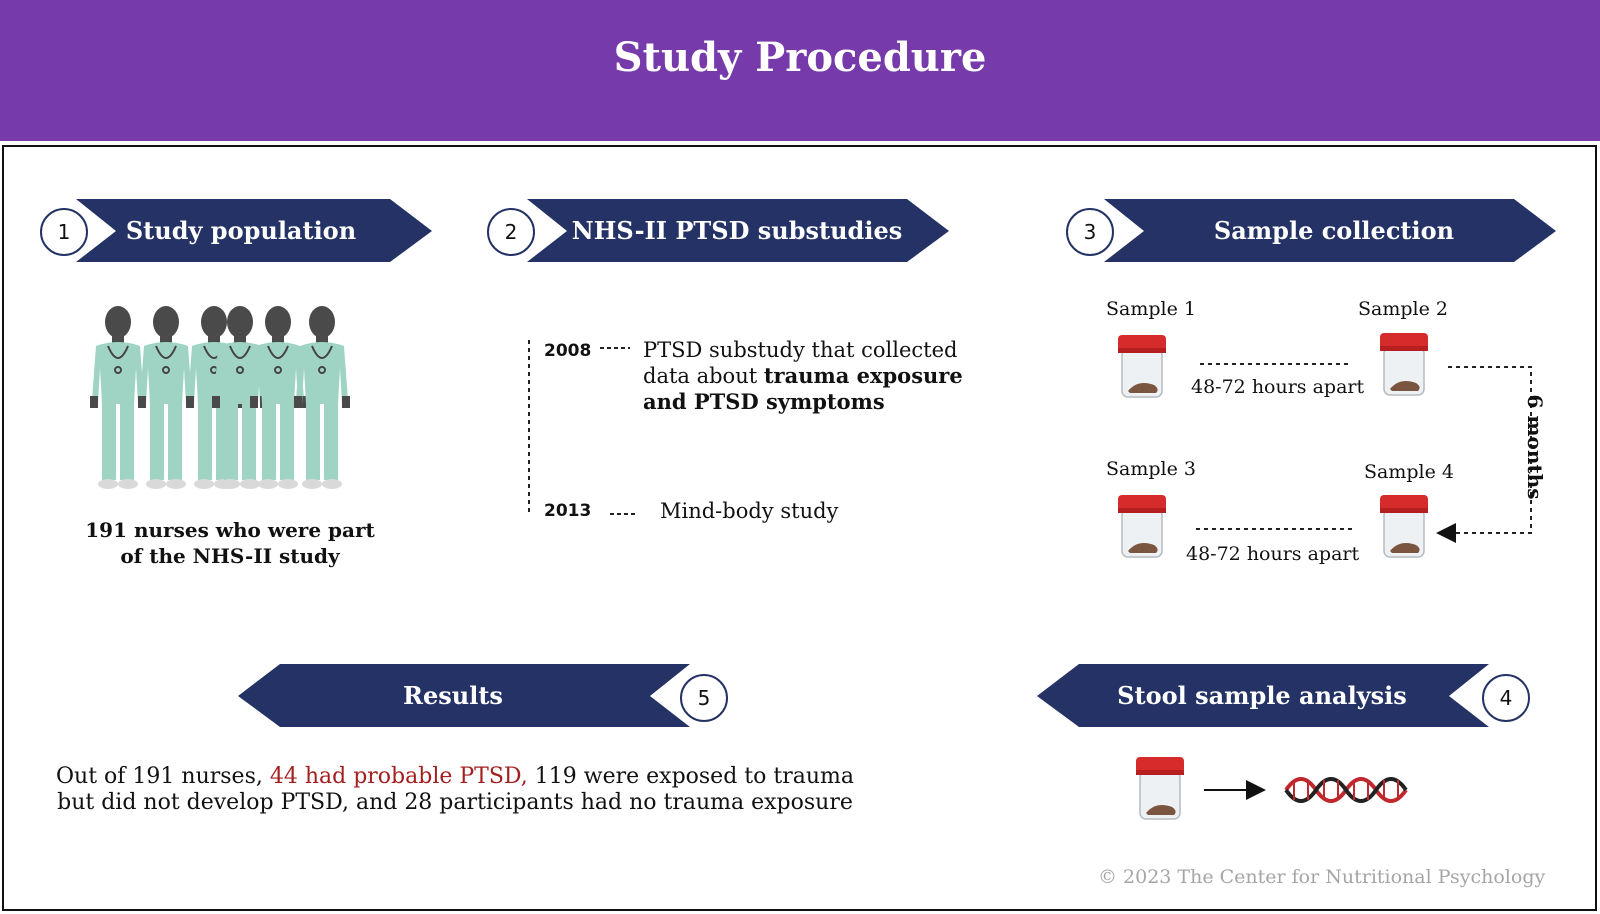  Describe the element at coordinates (1404, 526) in the screenshot. I see `sample-4-jar-icon` at that location.